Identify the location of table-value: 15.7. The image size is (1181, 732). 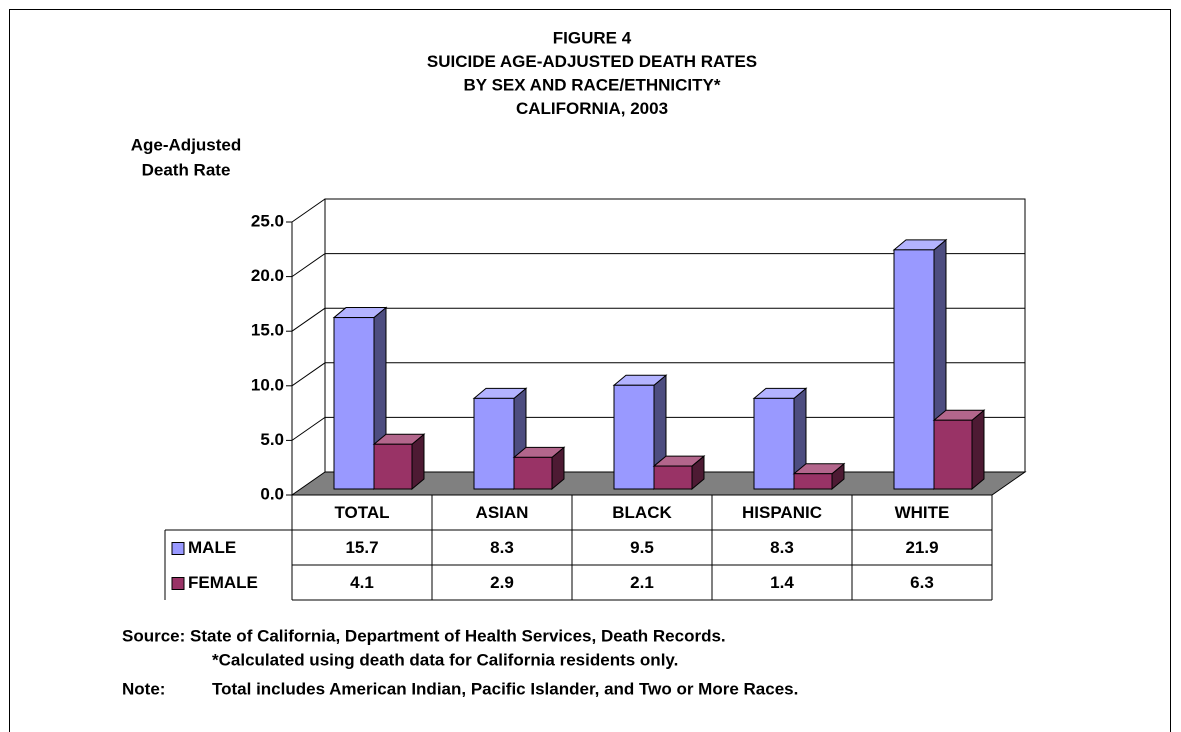
(361, 547).